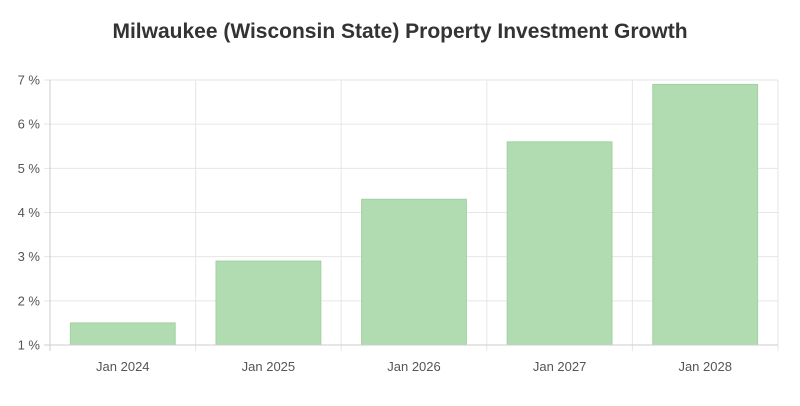 Image resolution: width=800 pixels, height=406 pixels. I want to click on x-tick-label: Jan 2024, so click(123, 366).